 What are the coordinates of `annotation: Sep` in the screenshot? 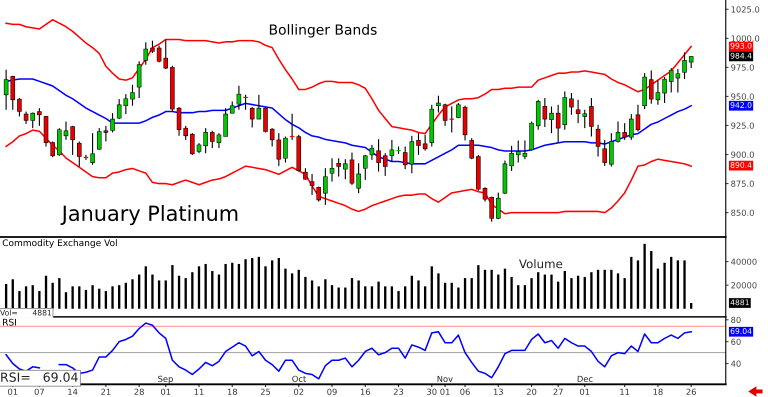 It's located at (165, 380).